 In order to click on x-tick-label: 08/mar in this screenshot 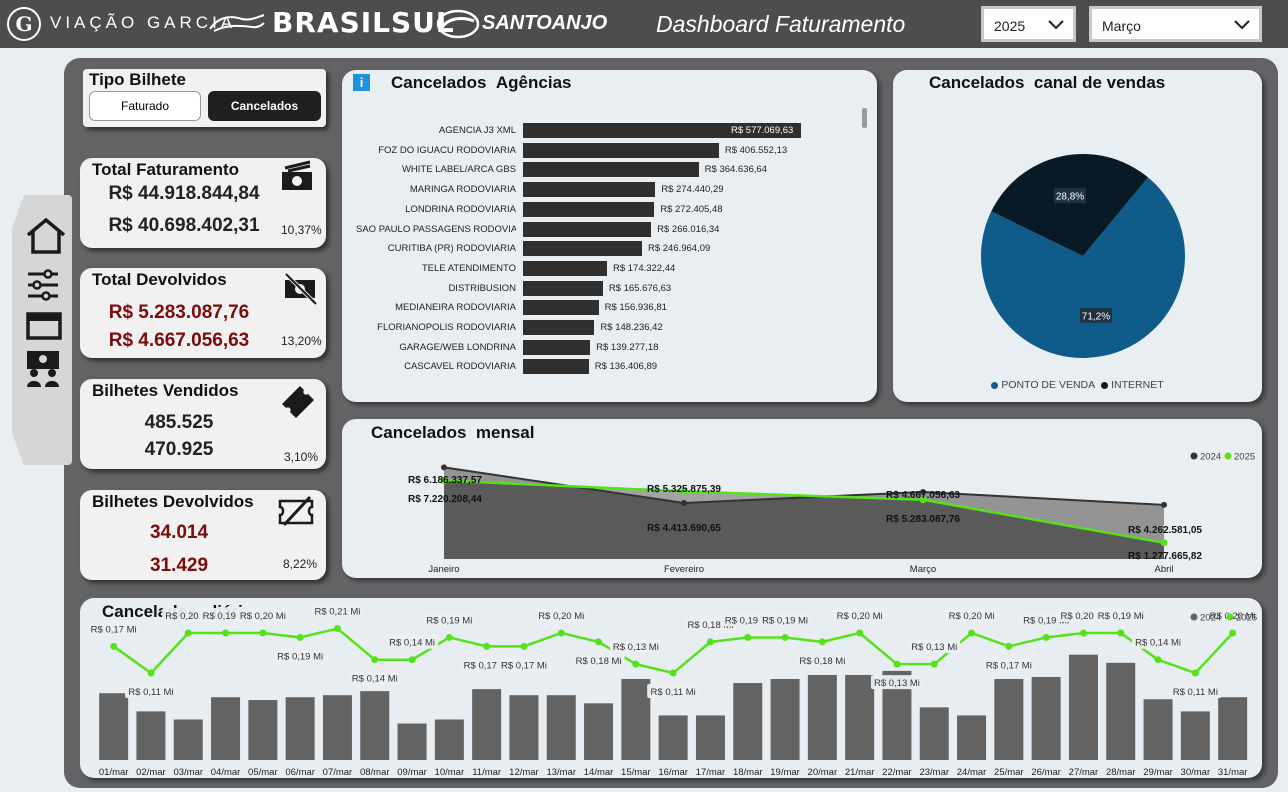, I will do `click(375, 772)`.